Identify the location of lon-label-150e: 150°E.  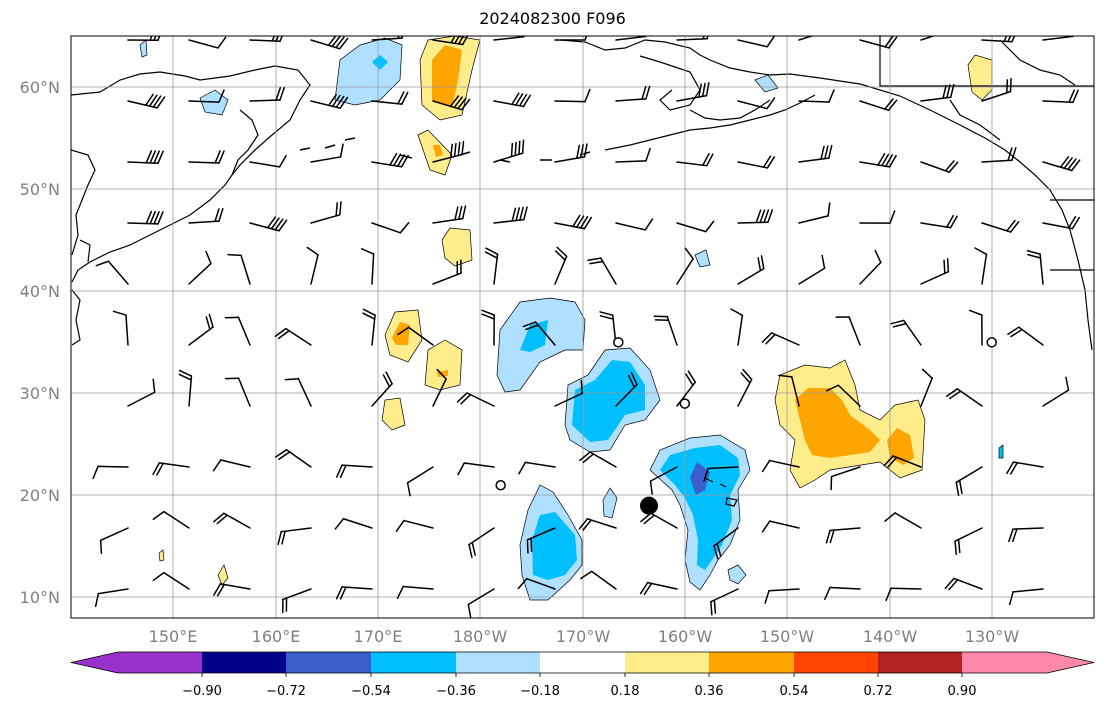
(173, 636).